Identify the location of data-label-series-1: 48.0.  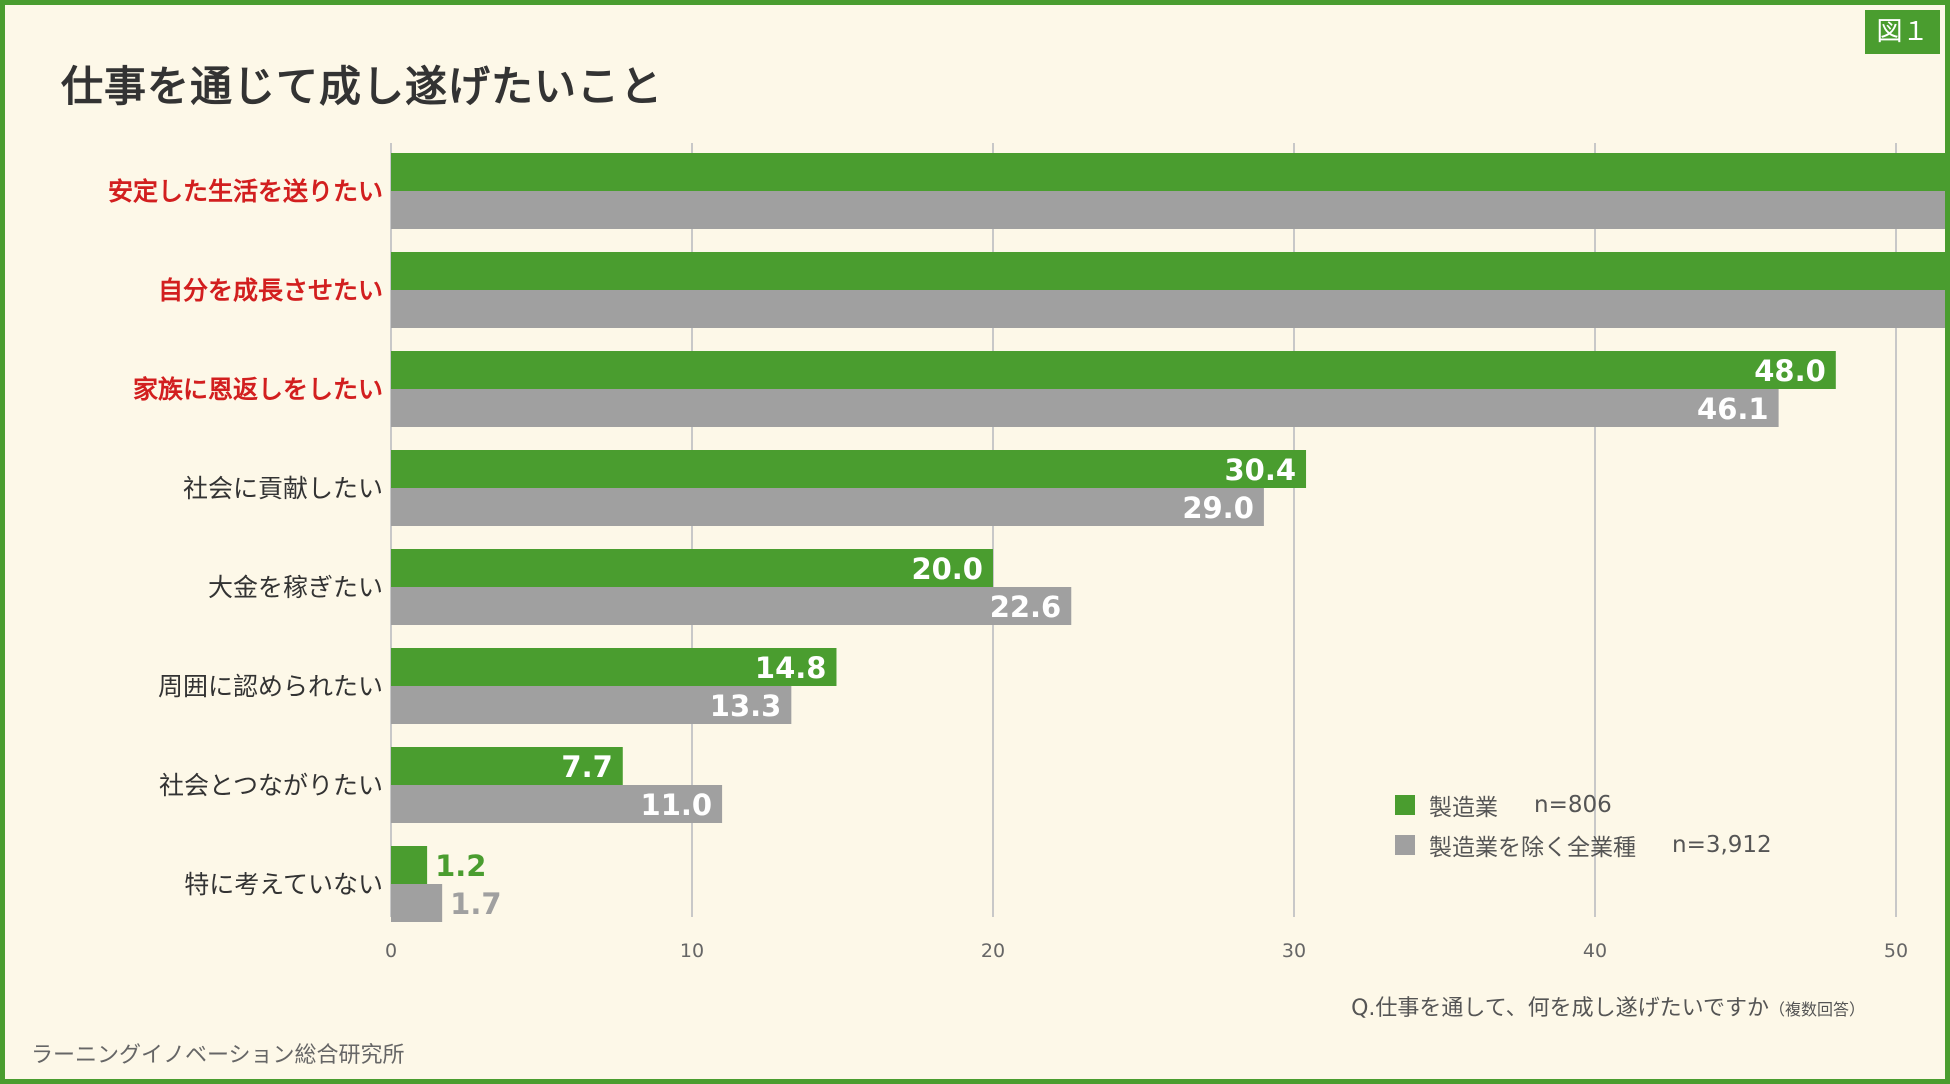
(1790, 371).